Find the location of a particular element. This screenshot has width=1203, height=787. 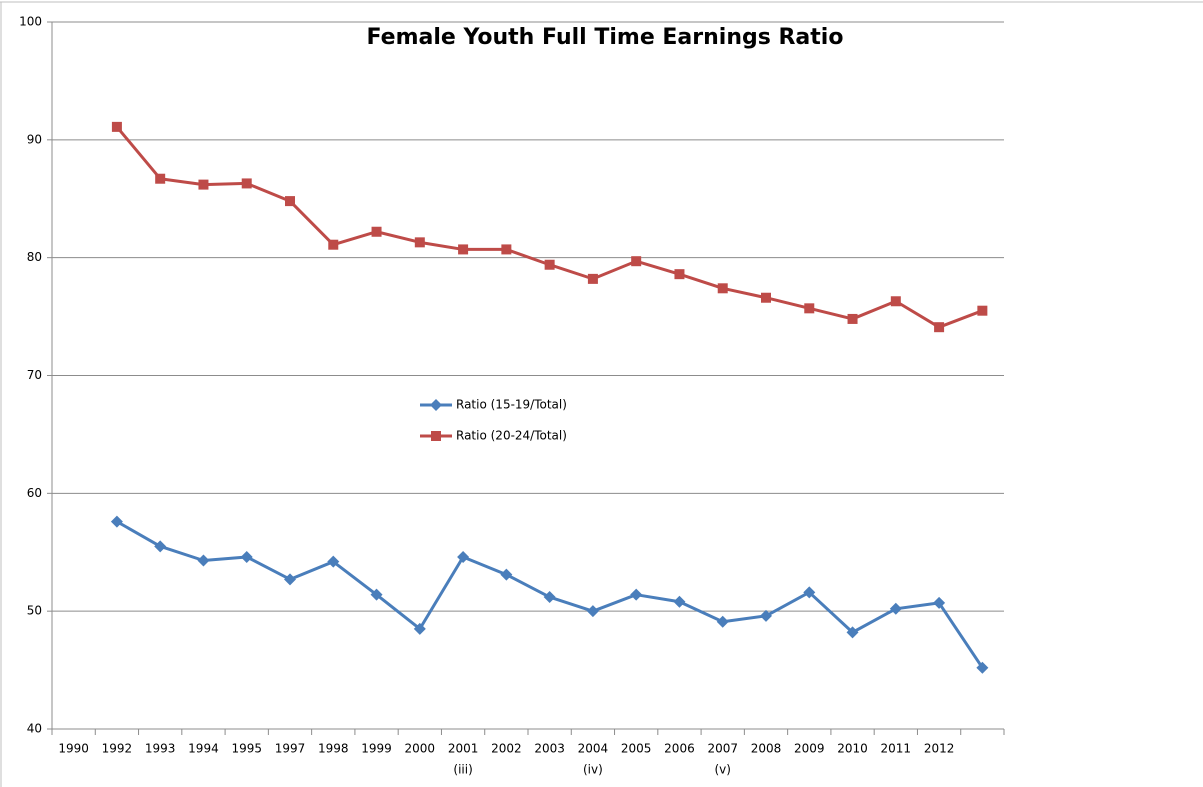

y-tick-label: 50 is located at coordinates (34, 611).